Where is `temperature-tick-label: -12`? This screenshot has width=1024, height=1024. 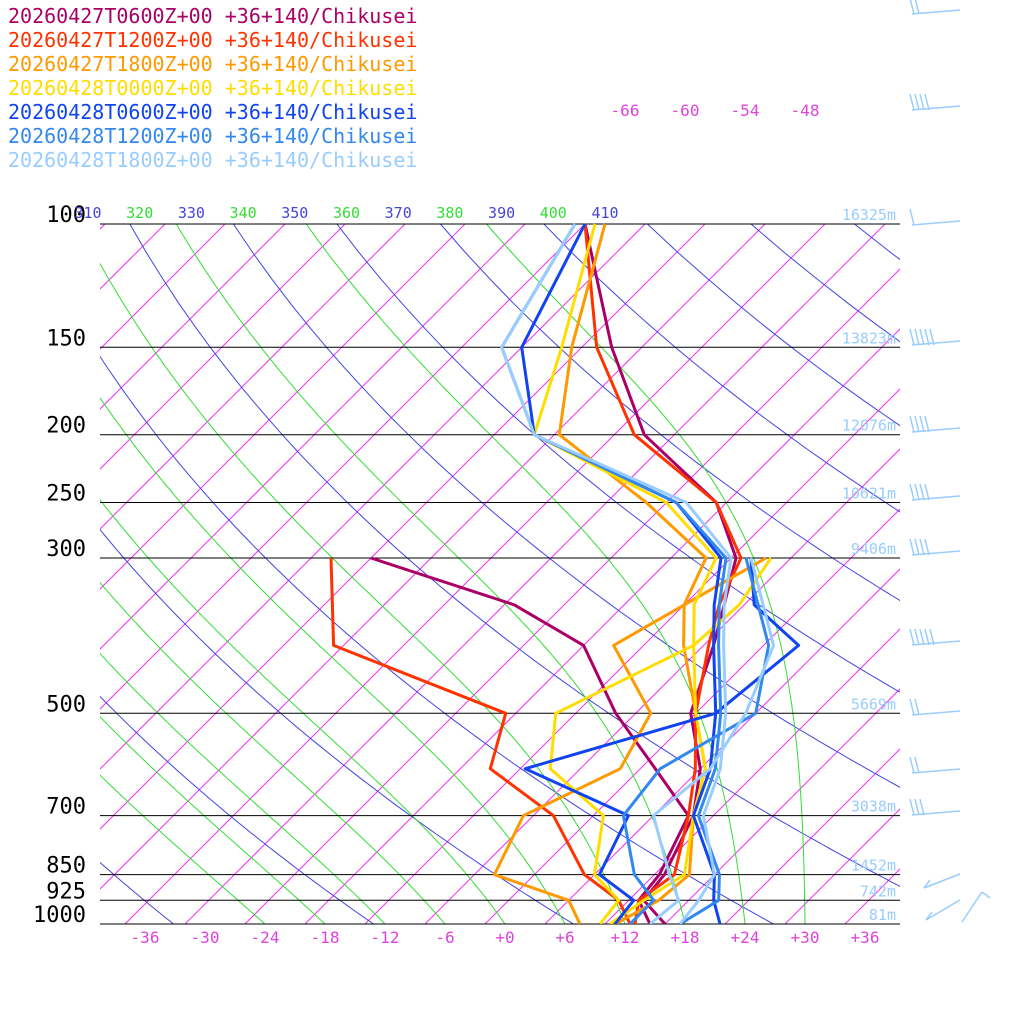 temperature-tick-label: -12 is located at coordinates (385, 937).